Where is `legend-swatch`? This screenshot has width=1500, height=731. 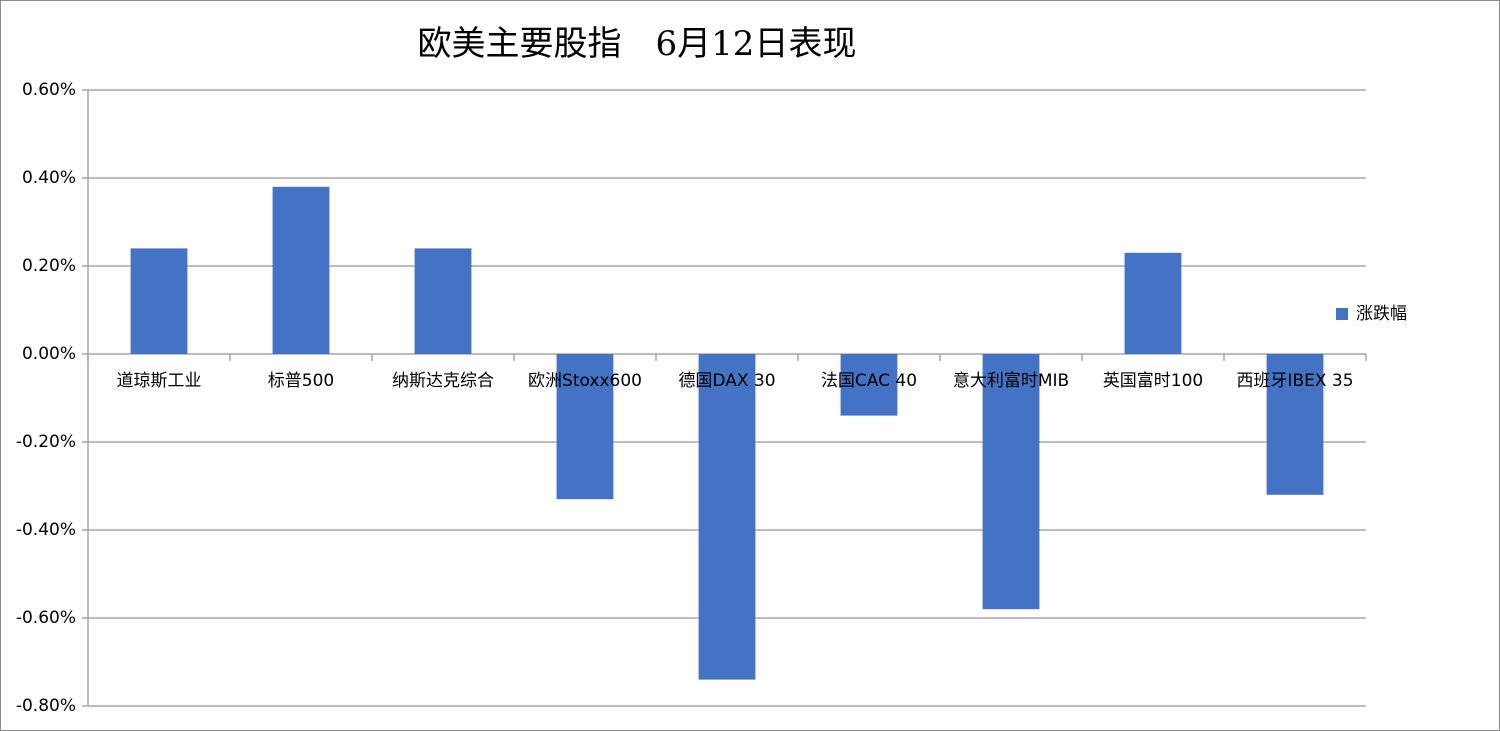
legend-swatch is located at coordinates (1342, 314).